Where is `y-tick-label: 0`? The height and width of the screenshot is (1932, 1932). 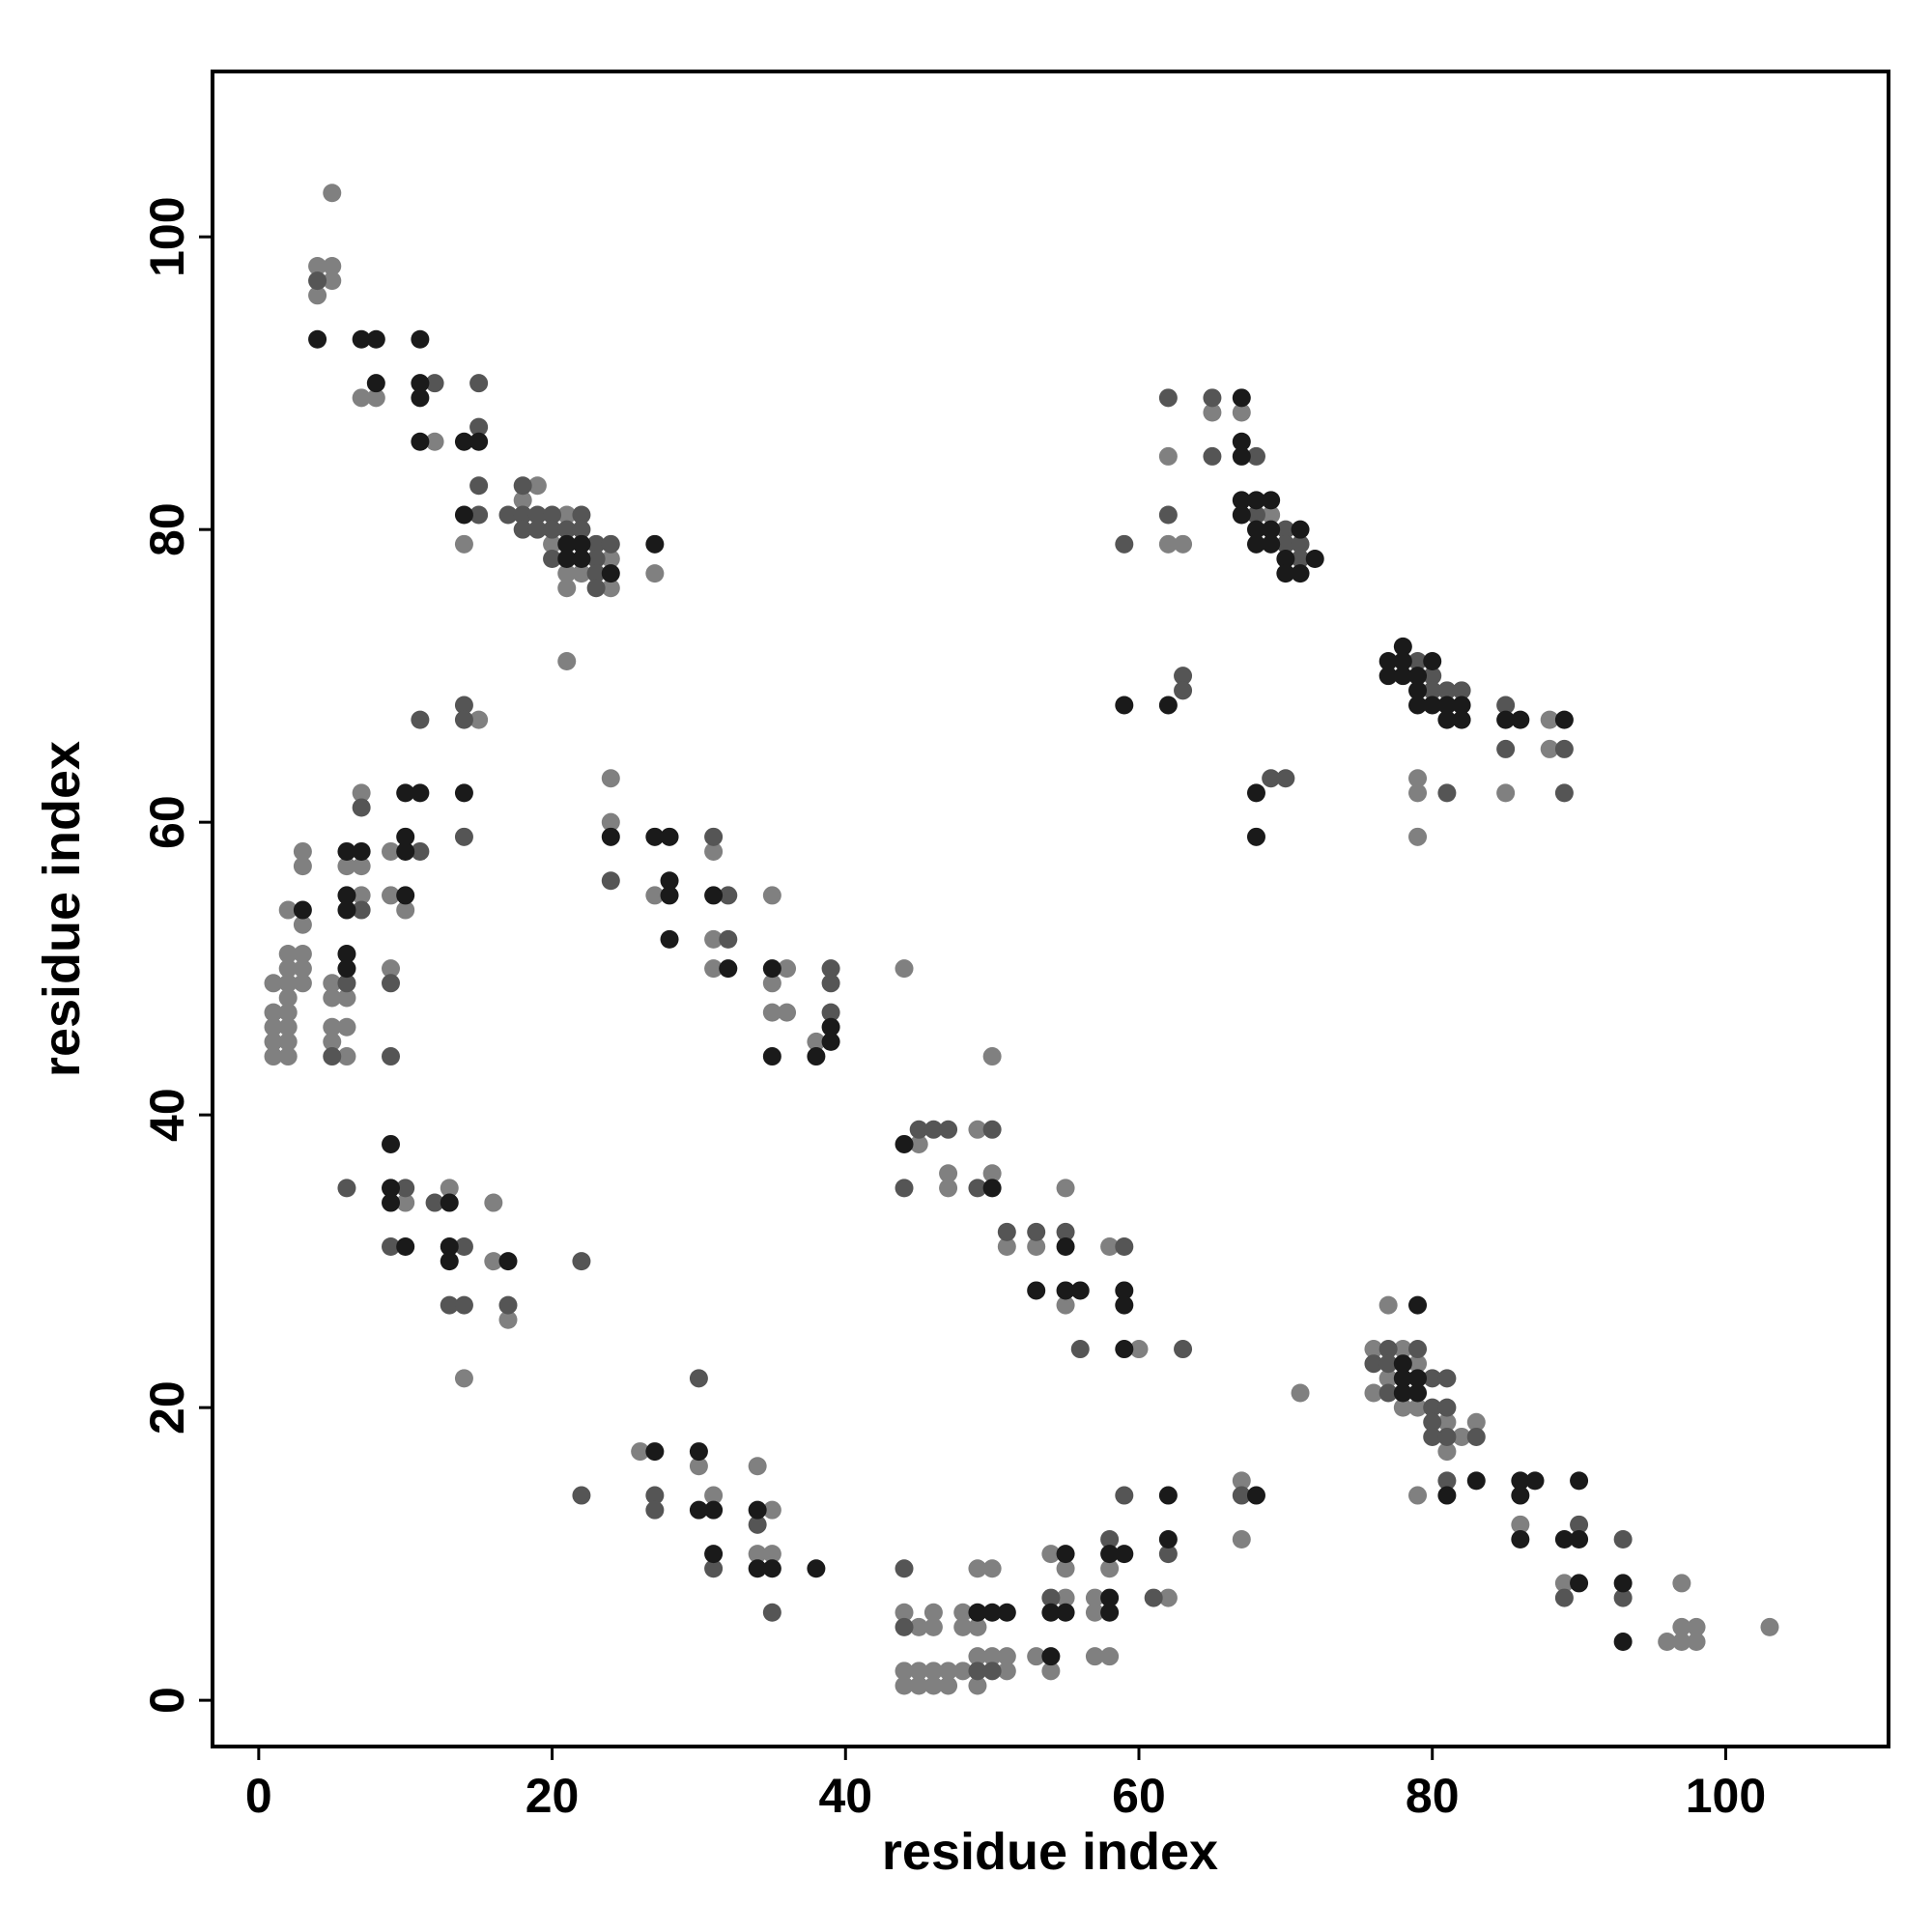 y-tick-label: 0 is located at coordinates (167, 1700).